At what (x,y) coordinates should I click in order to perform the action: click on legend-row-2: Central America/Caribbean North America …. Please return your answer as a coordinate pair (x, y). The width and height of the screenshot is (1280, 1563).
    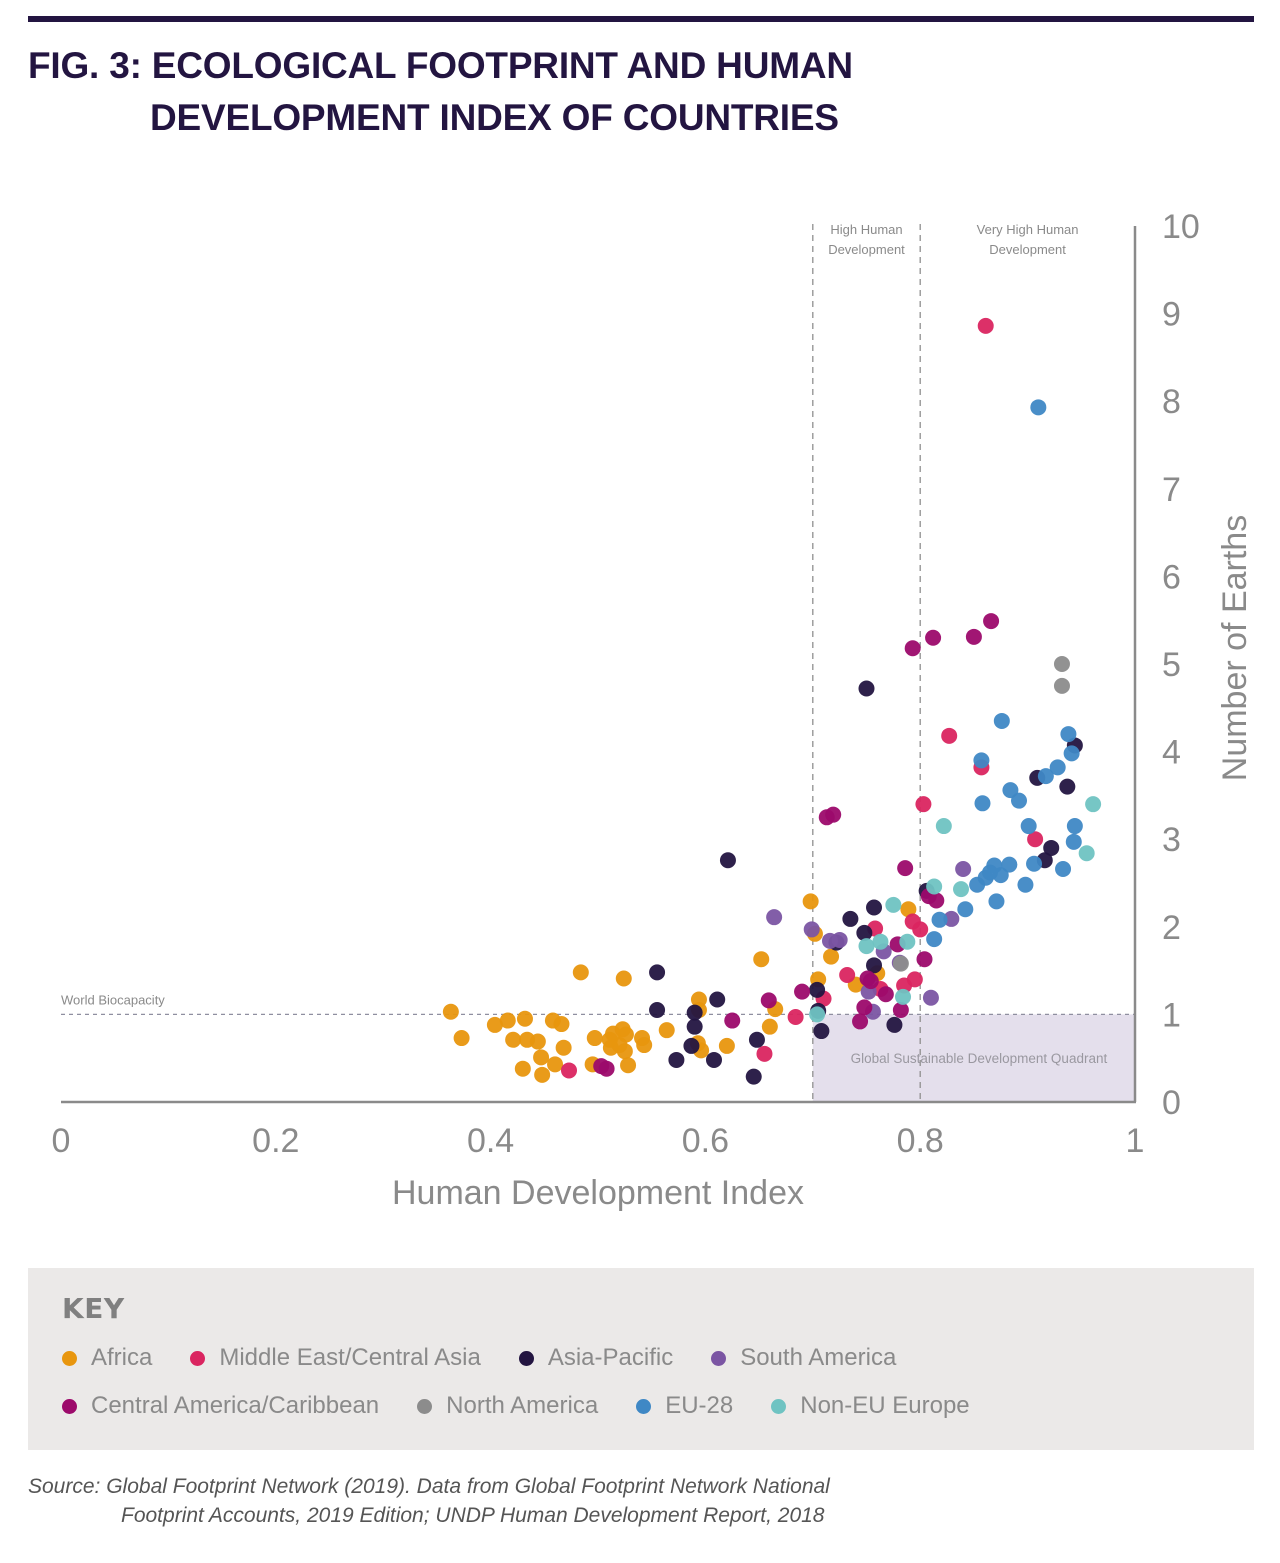
    Looking at the image, I should click on (535, 1406).